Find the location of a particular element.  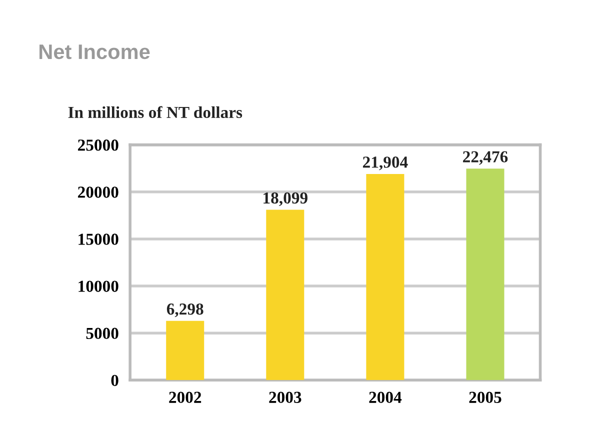

y-tick-label: 0 is located at coordinates (114, 380).